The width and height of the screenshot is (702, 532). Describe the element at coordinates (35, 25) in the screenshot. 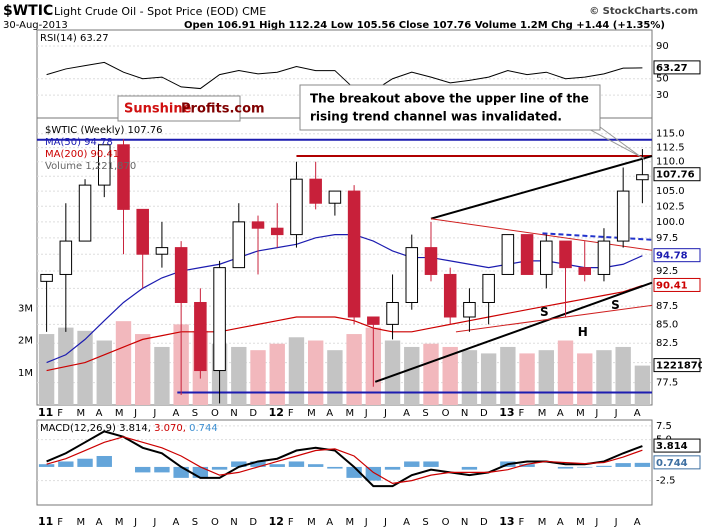

I see `date: 30-Aug-2013` at that location.